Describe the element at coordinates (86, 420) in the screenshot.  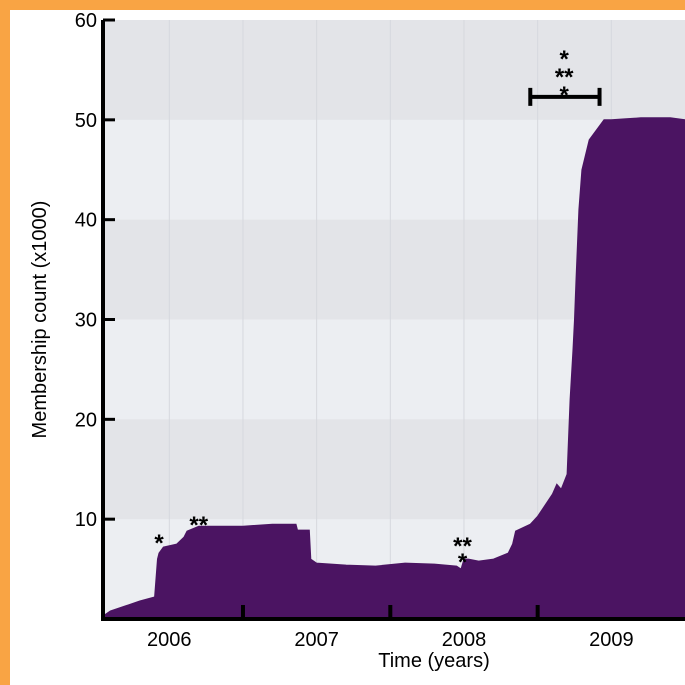
I see `y-tick-label: 20` at that location.